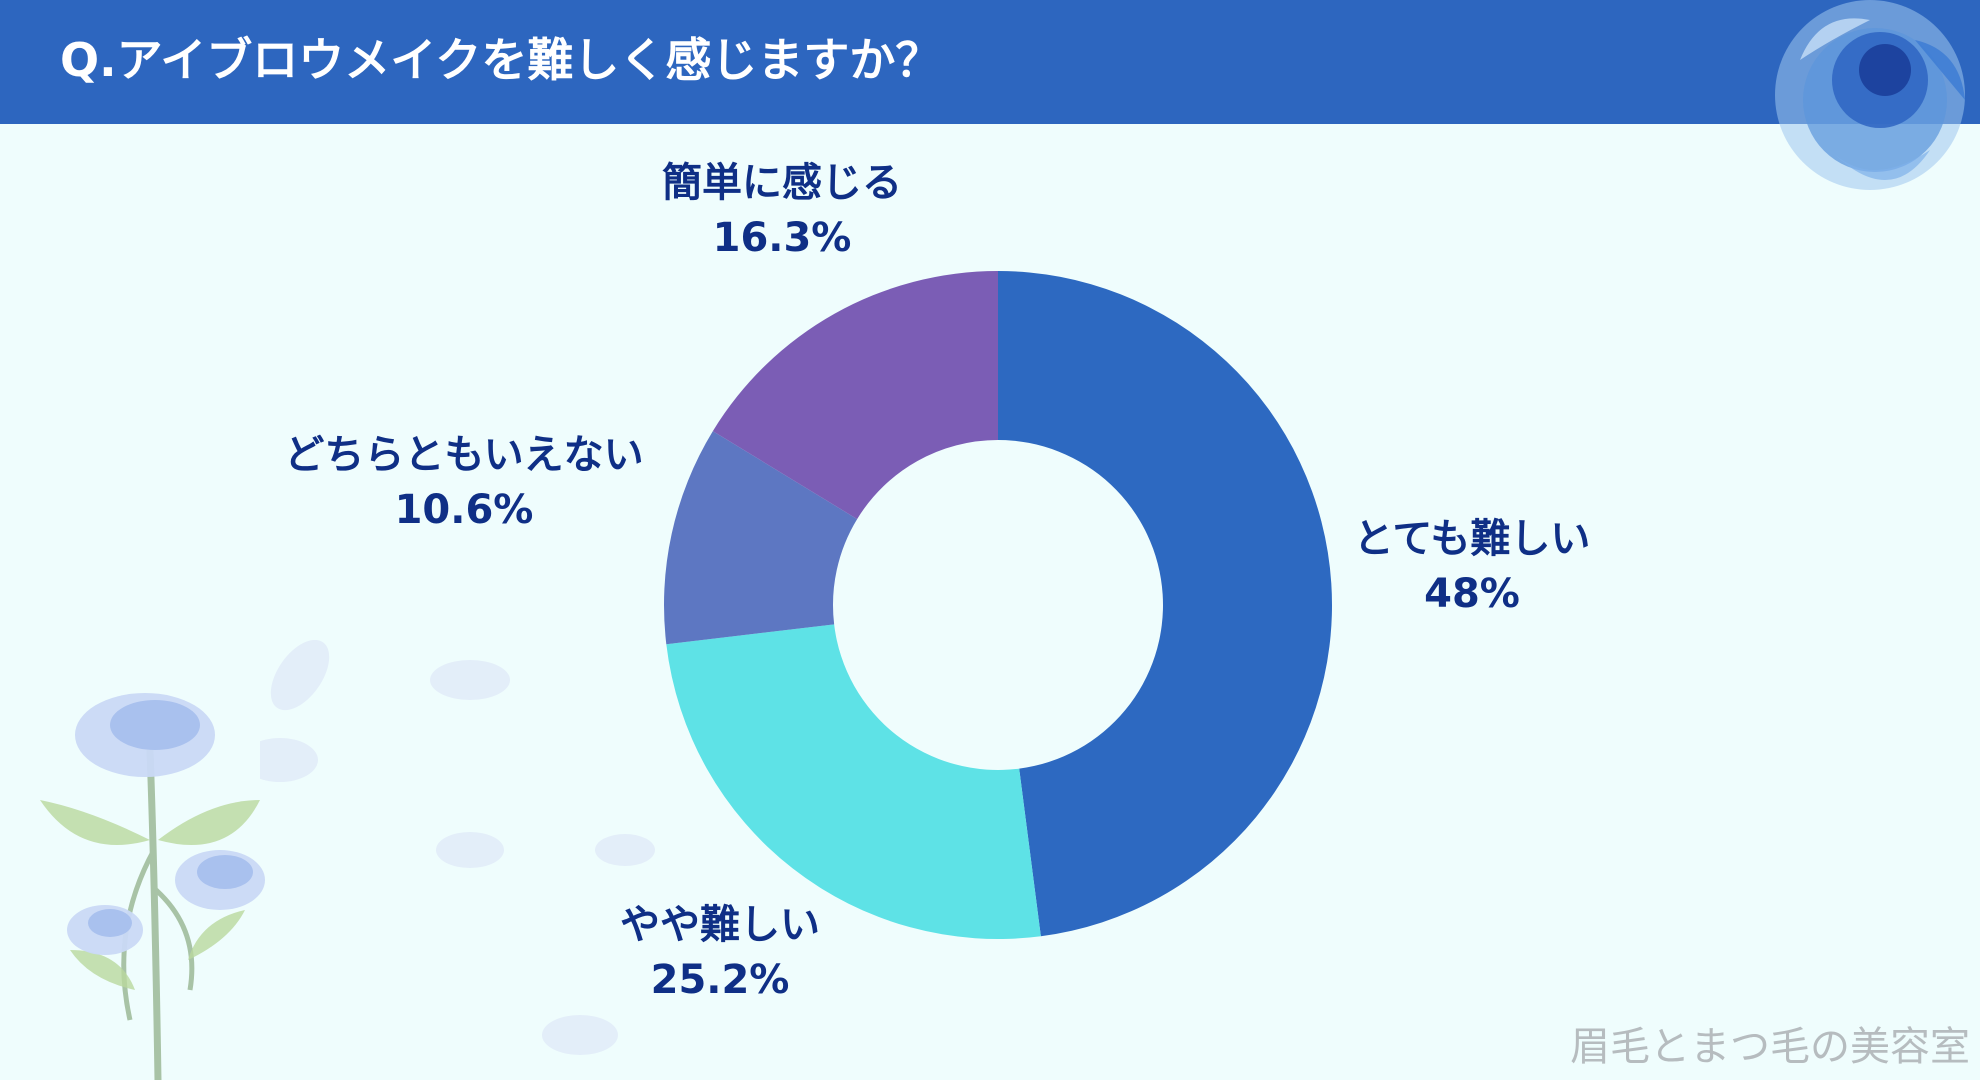 The height and width of the screenshot is (1080, 1980). I want to click on slice-value-label: 10.6%, so click(464, 510).